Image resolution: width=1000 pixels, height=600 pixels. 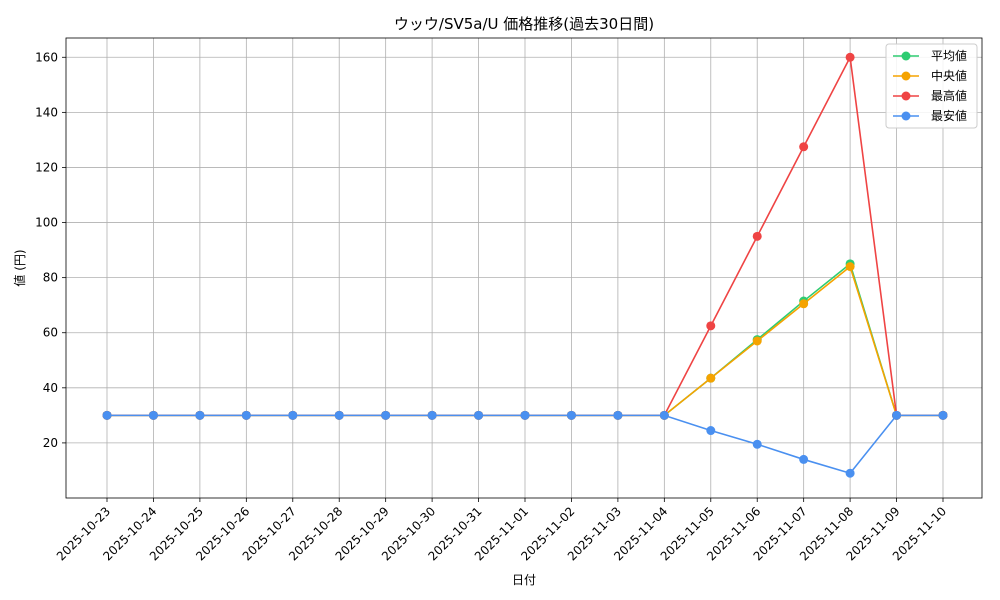 What do you see at coordinates (50, 250) in the screenshot?
I see `y-axis-ticks: 20 40 60 80 100 120 140 160` at bounding box center [50, 250].